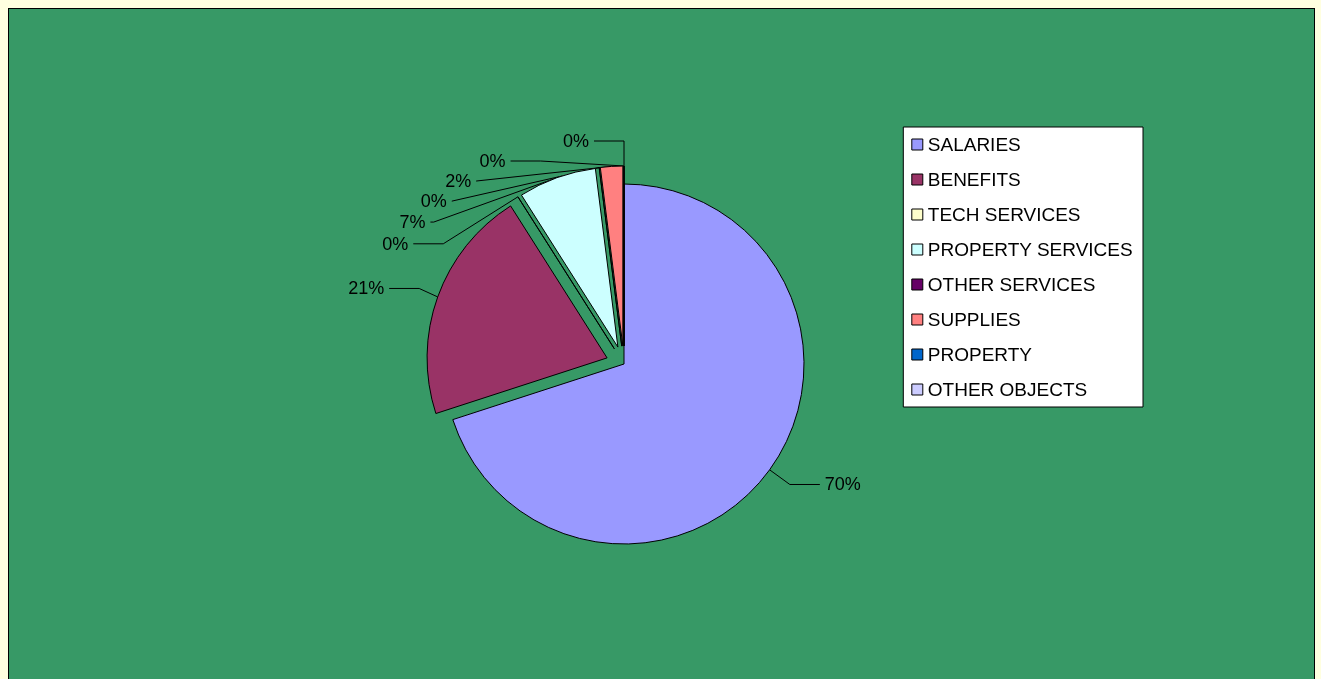  What do you see at coordinates (1011, 284) in the screenshot?
I see `legend-label: OTHER SERVICES` at bounding box center [1011, 284].